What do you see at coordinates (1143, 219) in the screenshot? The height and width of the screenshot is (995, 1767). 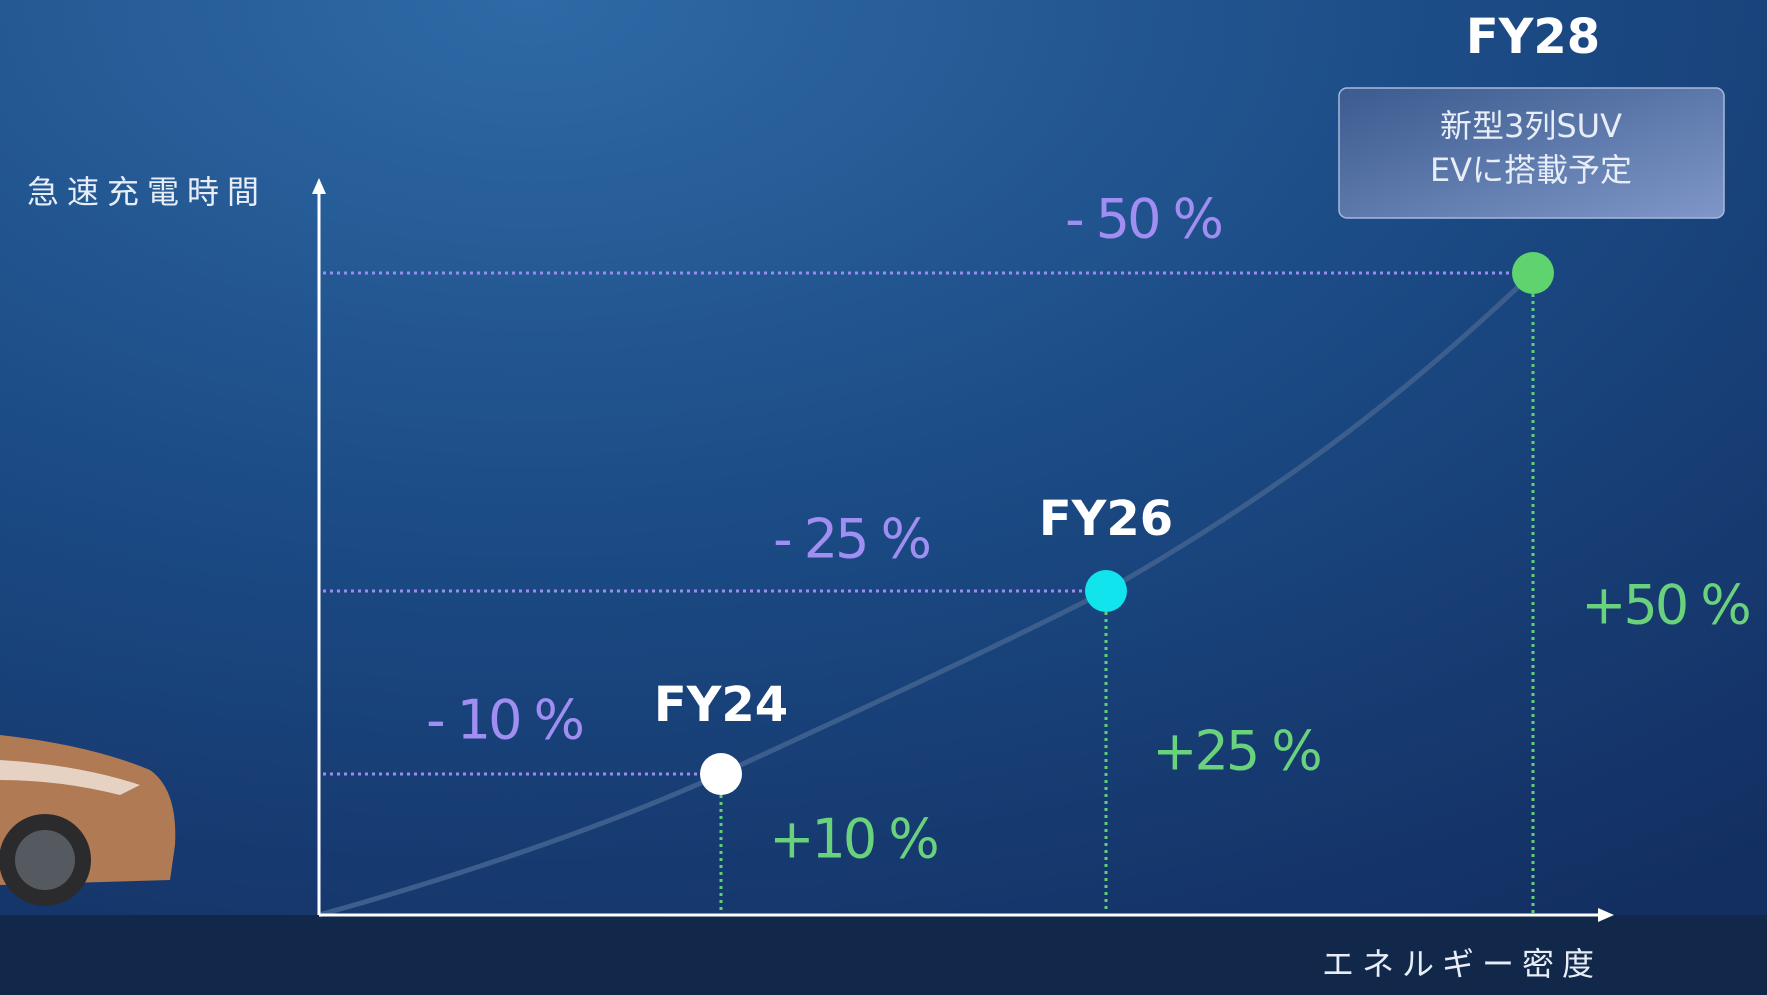 I see `time-label: - 50 %` at bounding box center [1143, 219].